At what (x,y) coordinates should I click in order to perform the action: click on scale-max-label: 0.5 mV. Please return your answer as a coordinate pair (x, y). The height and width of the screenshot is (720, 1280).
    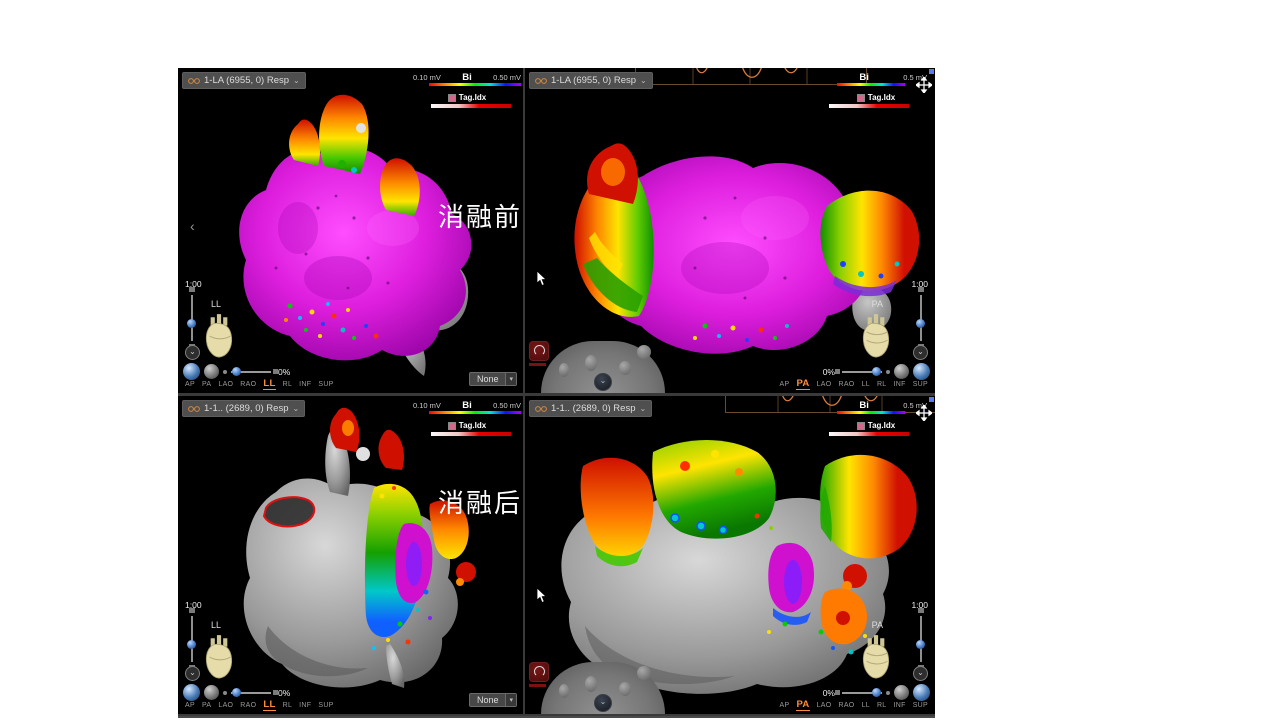
    Looking at the image, I should click on (915, 77).